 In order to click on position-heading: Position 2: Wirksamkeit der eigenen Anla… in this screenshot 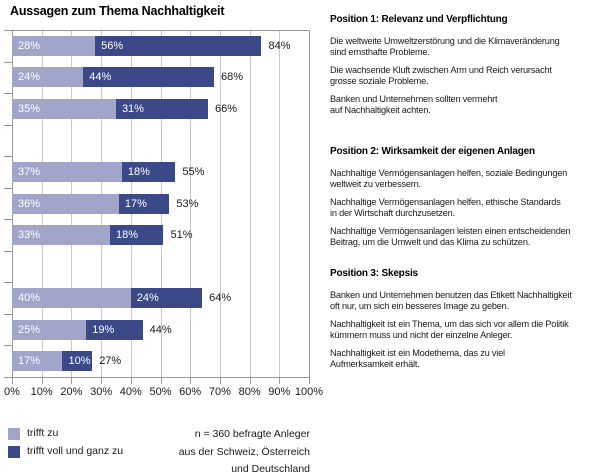, I will do `click(432, 151)`.